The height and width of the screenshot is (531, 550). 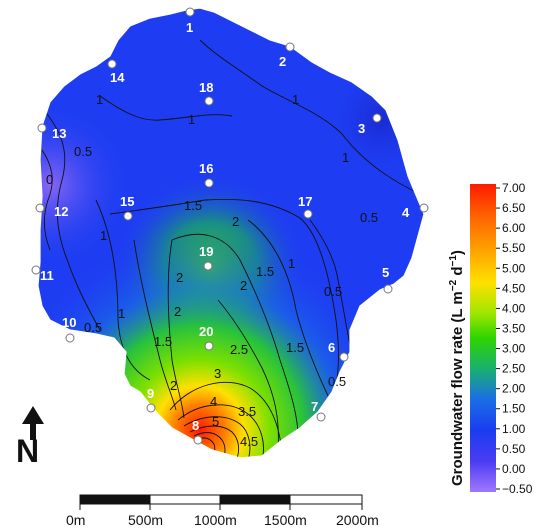 I want to click on site-label-8: 8, so click(x=195, y=425).